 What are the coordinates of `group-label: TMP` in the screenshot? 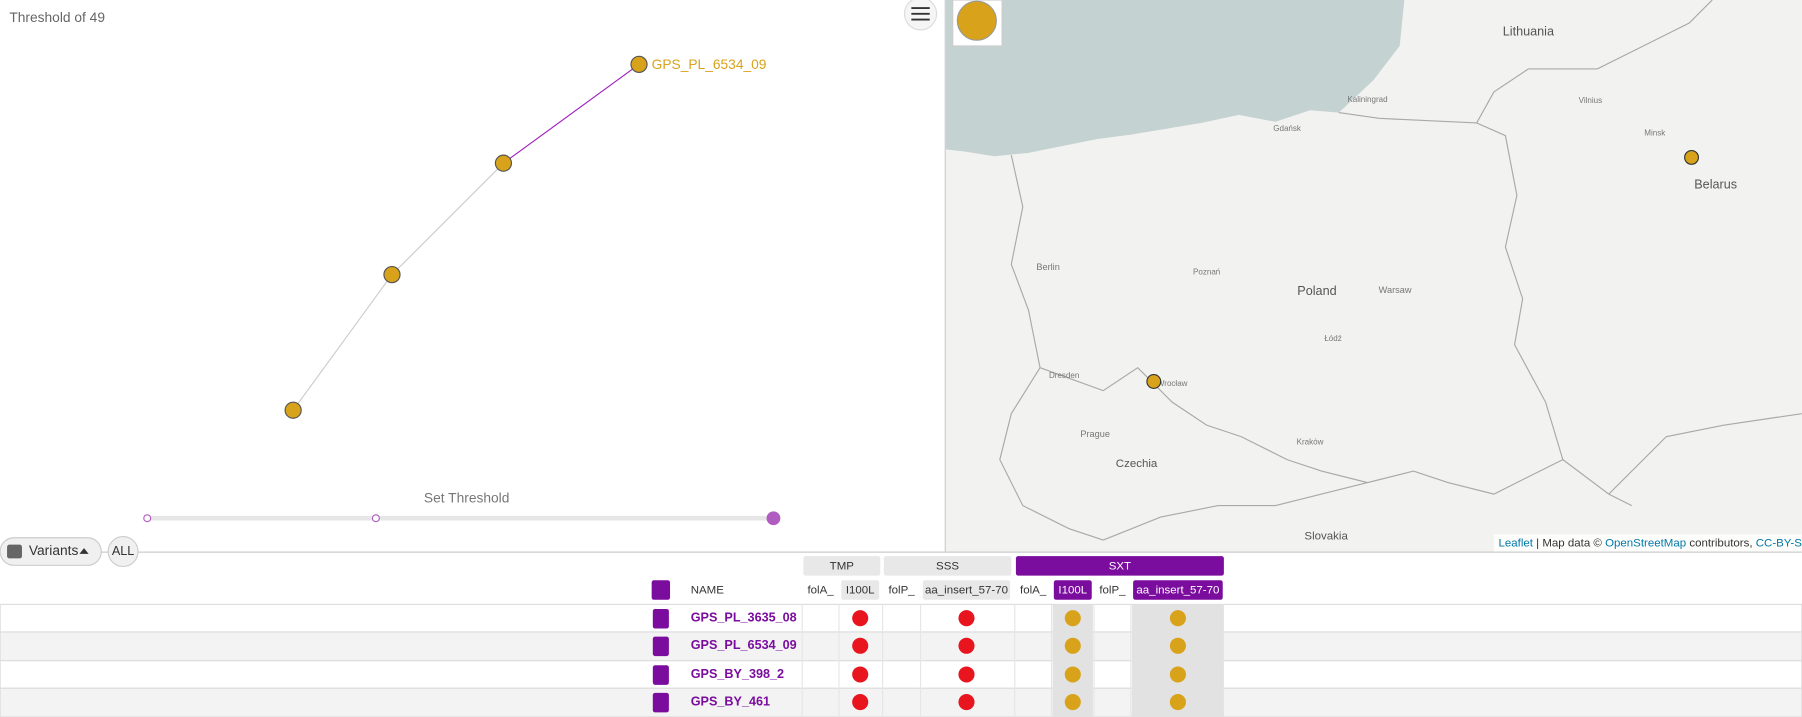 It's located at (842, 567).